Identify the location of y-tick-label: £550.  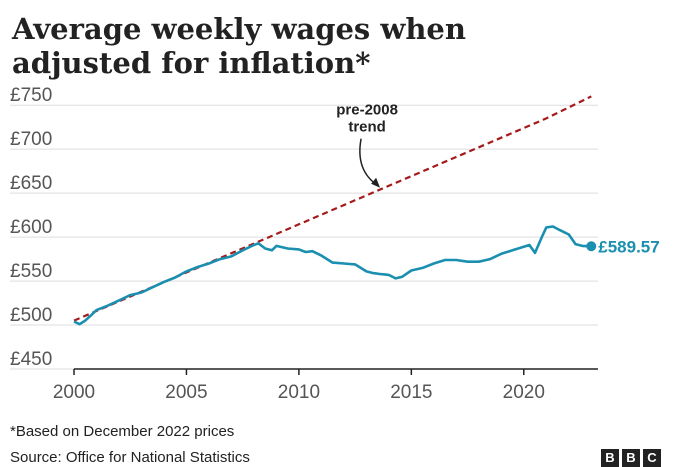
(31, 271).